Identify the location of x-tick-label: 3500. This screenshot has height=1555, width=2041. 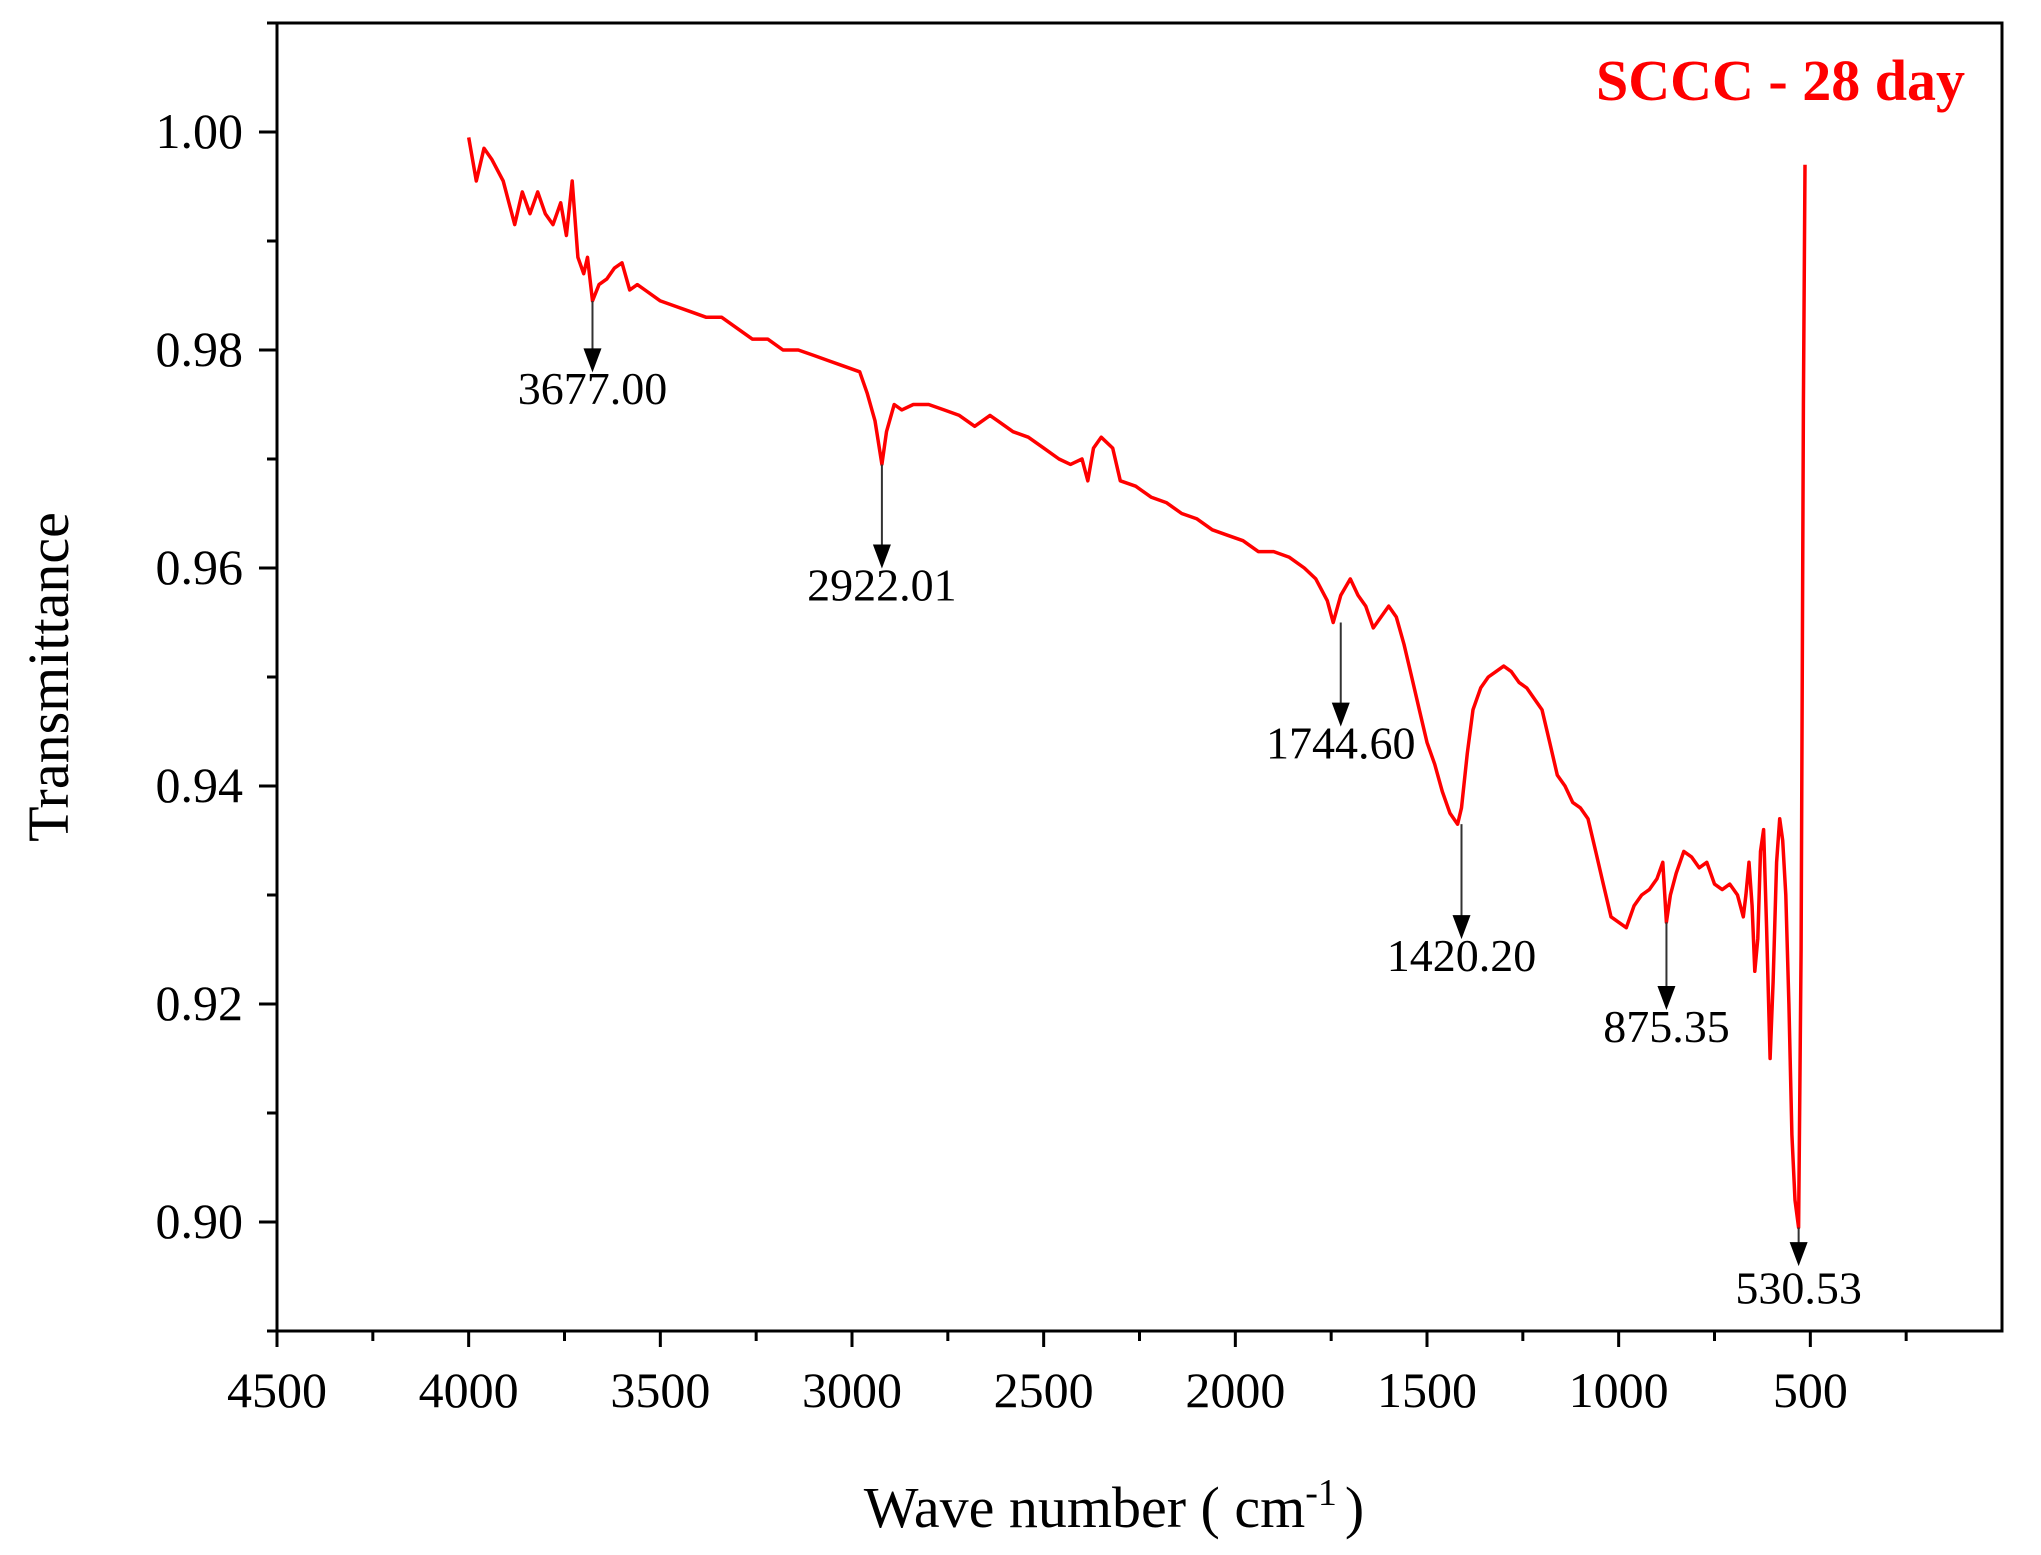
(660, 1390).